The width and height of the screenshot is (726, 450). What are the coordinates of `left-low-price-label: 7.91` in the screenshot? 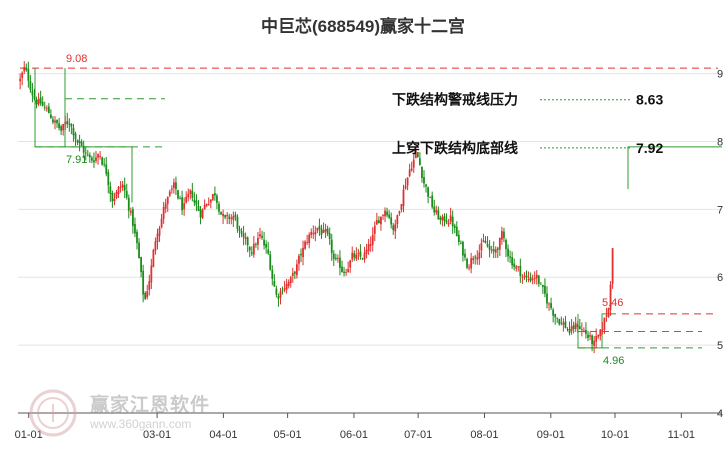 It's located at (76, 160).